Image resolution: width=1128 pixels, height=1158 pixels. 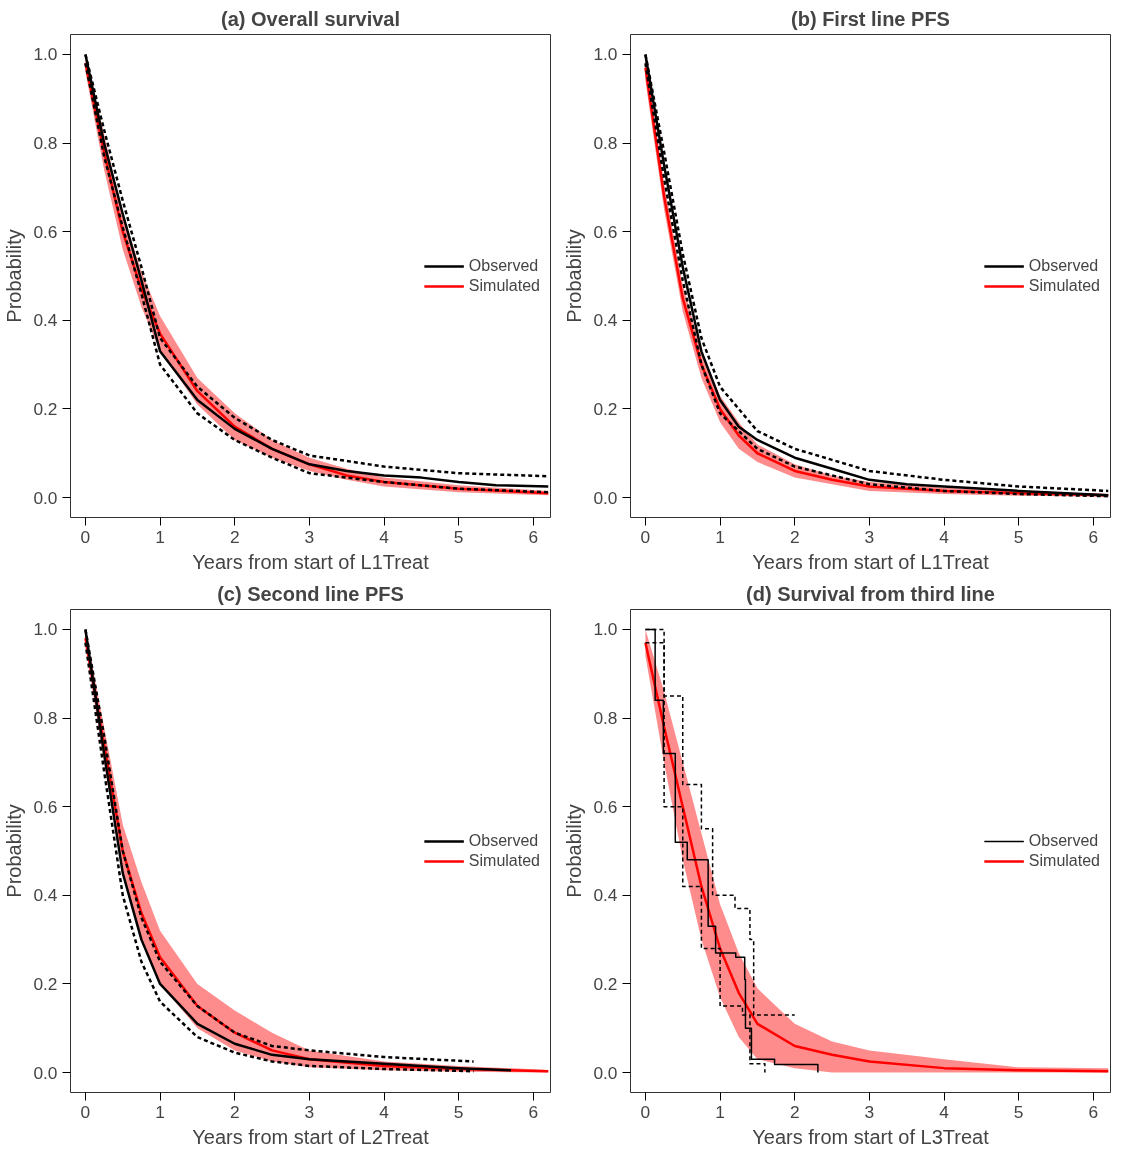 I want to click on chart-title: (d) Survival from third line, so click(x=870, y=593).